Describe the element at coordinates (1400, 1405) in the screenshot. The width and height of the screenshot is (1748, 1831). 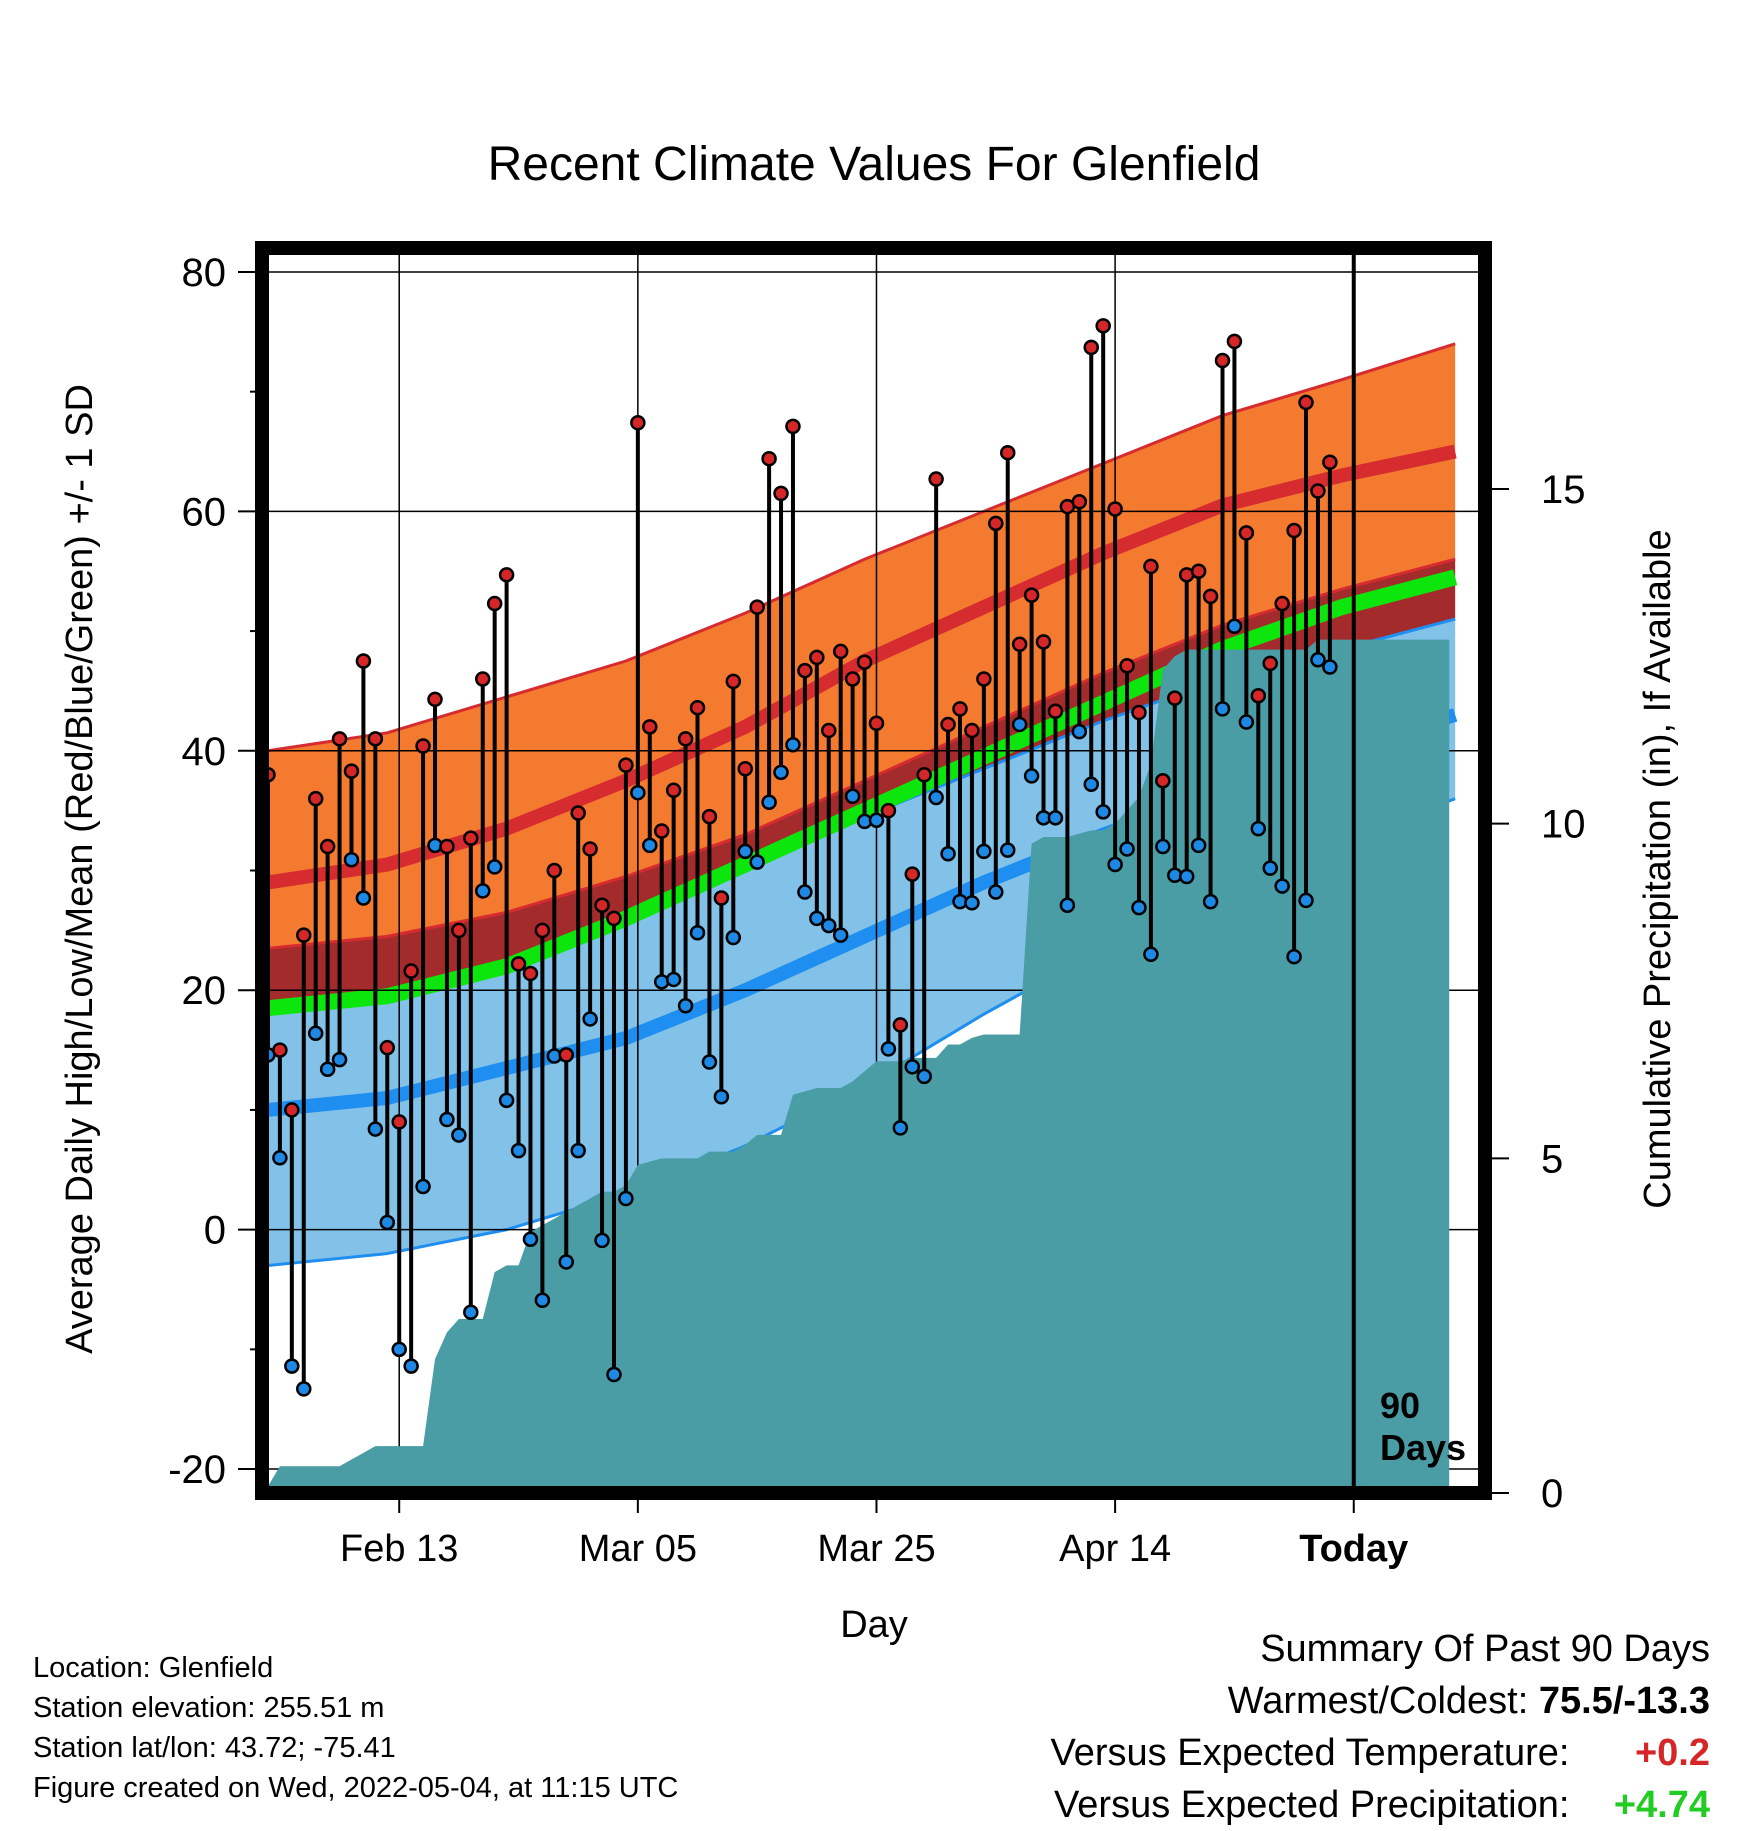
I see `days-label-line1: 90` at that location.